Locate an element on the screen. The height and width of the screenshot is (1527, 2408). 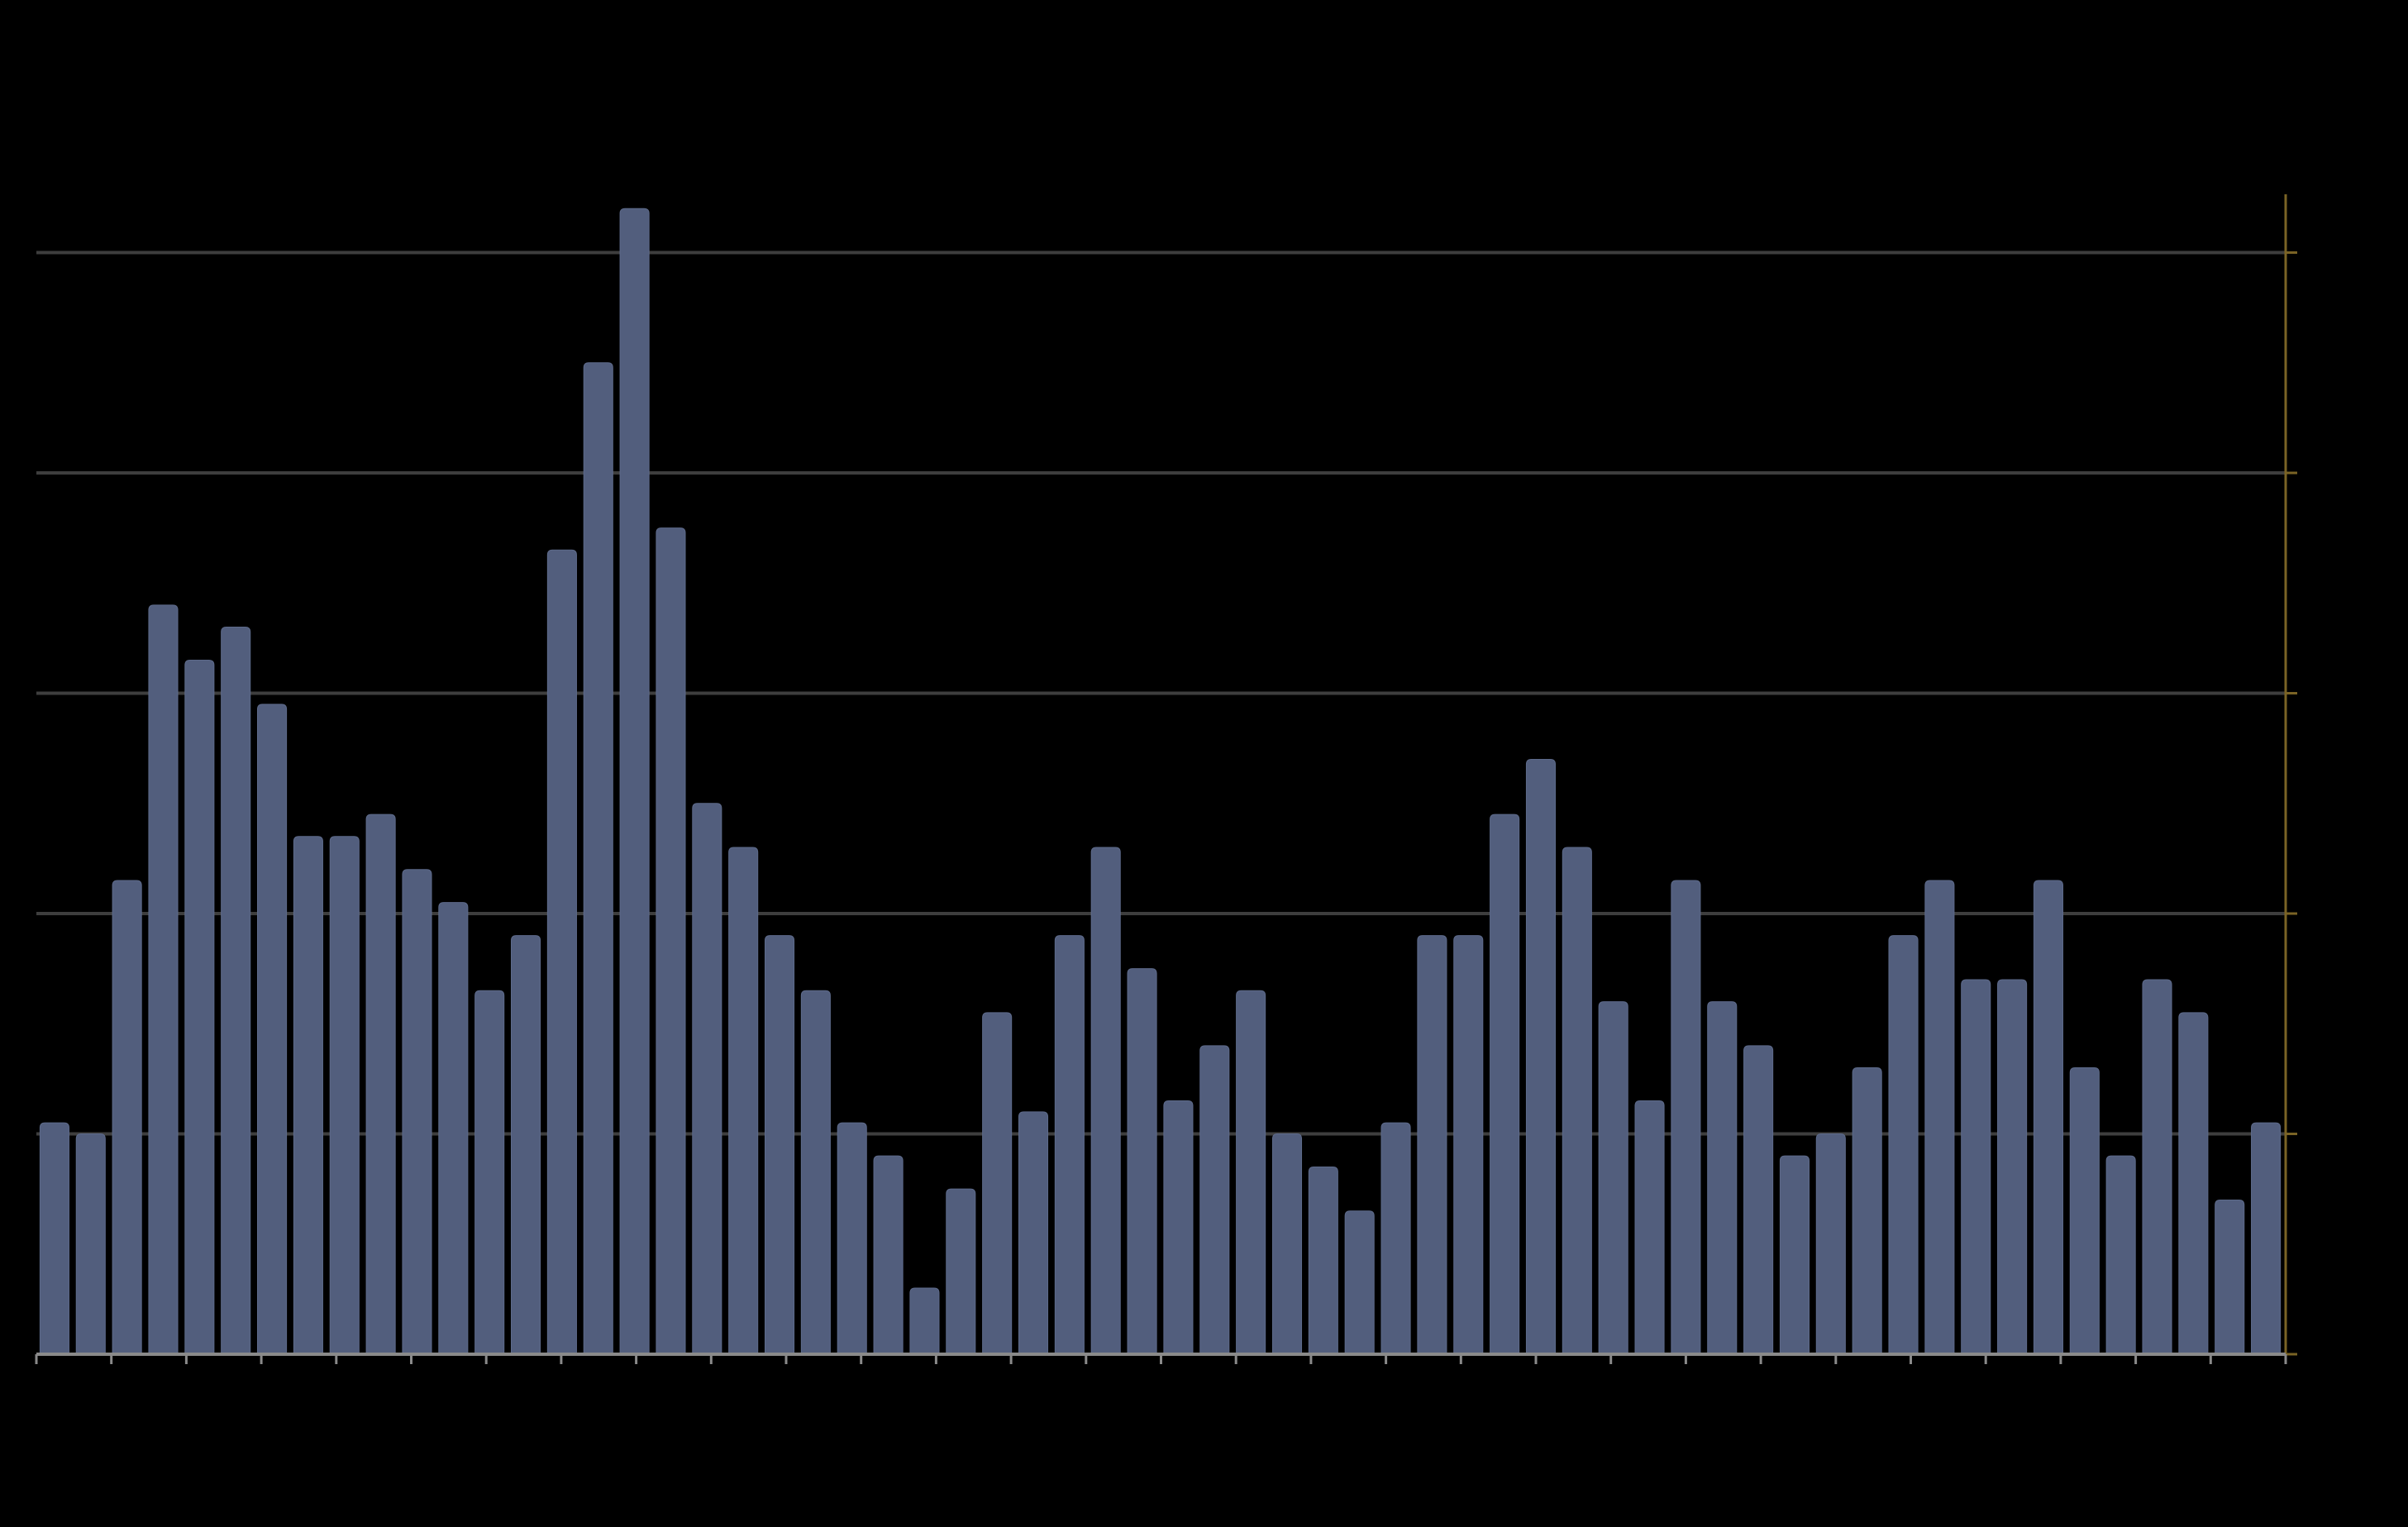
x-axis is located at coordinates (1161, 1358).